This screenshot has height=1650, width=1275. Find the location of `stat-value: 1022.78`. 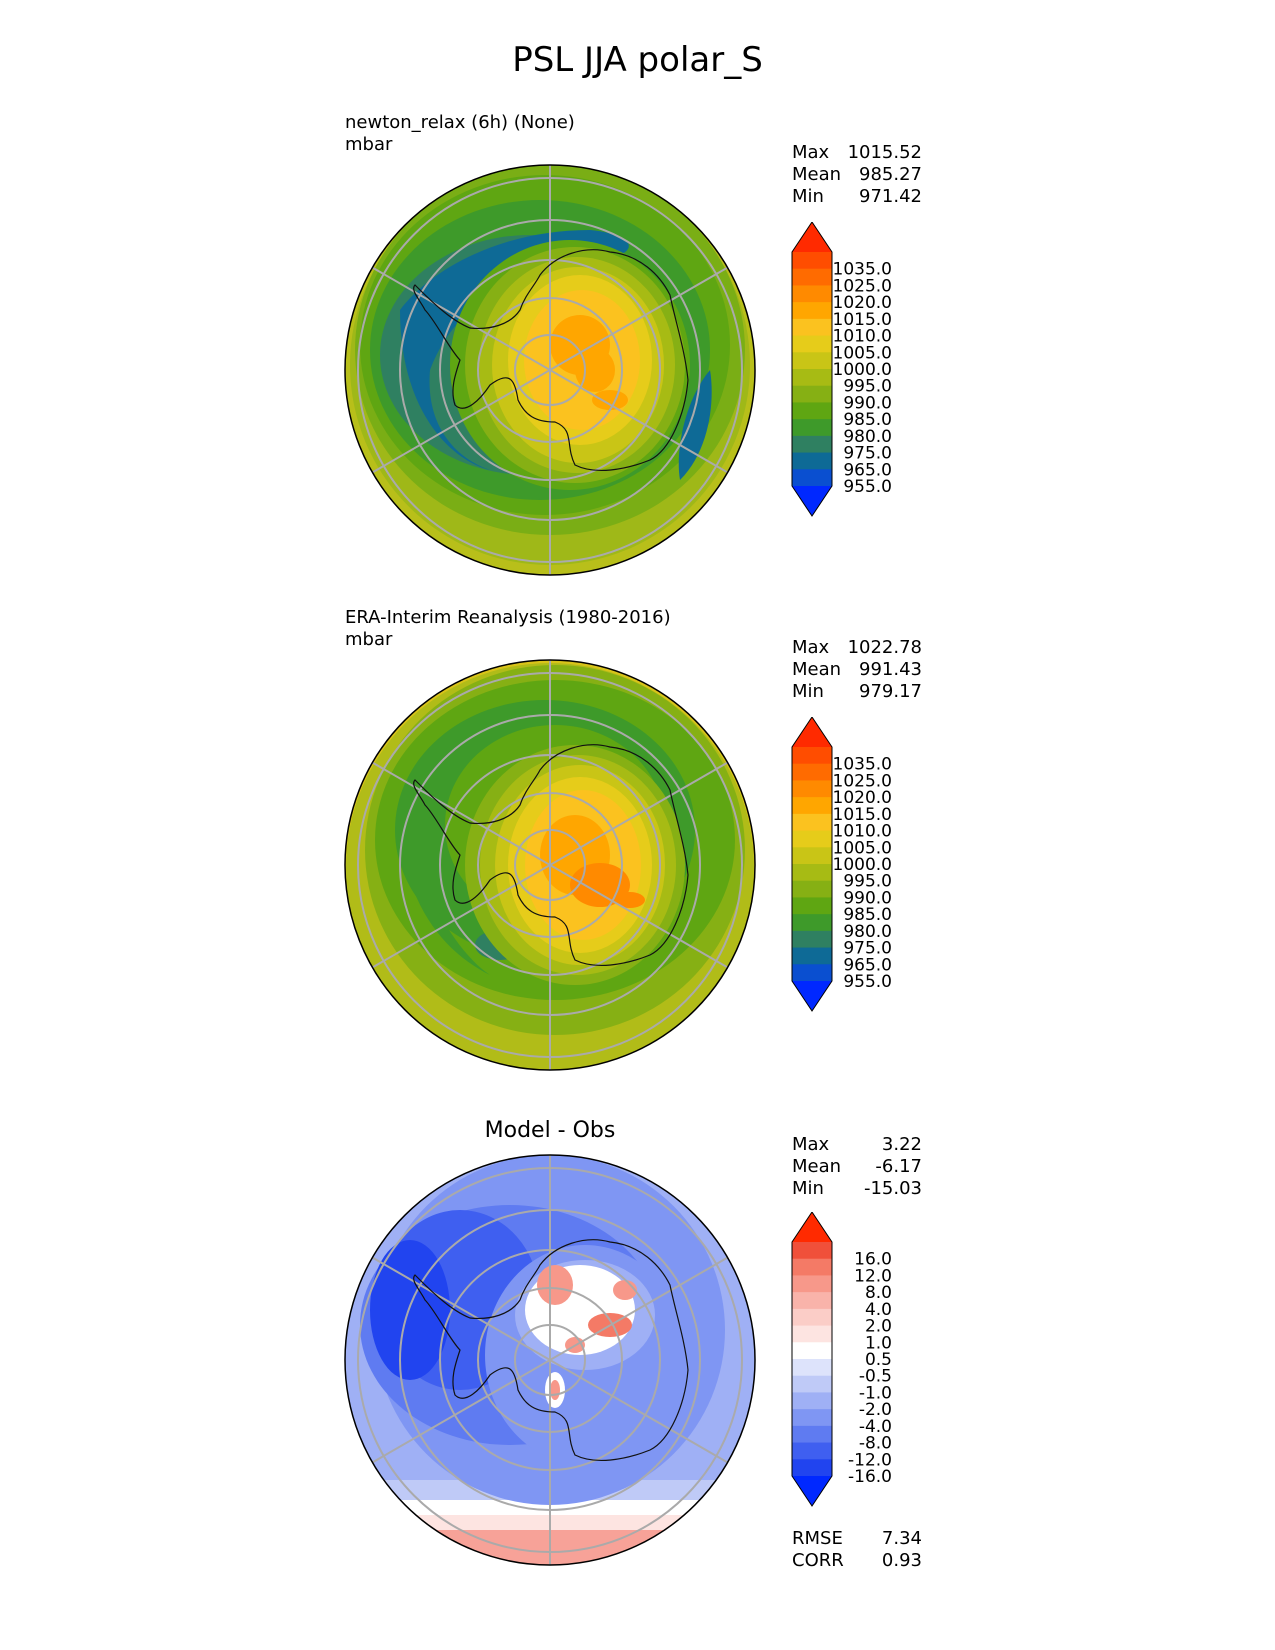

stat-value: 1022.78 is located at coordinates (884, 647).